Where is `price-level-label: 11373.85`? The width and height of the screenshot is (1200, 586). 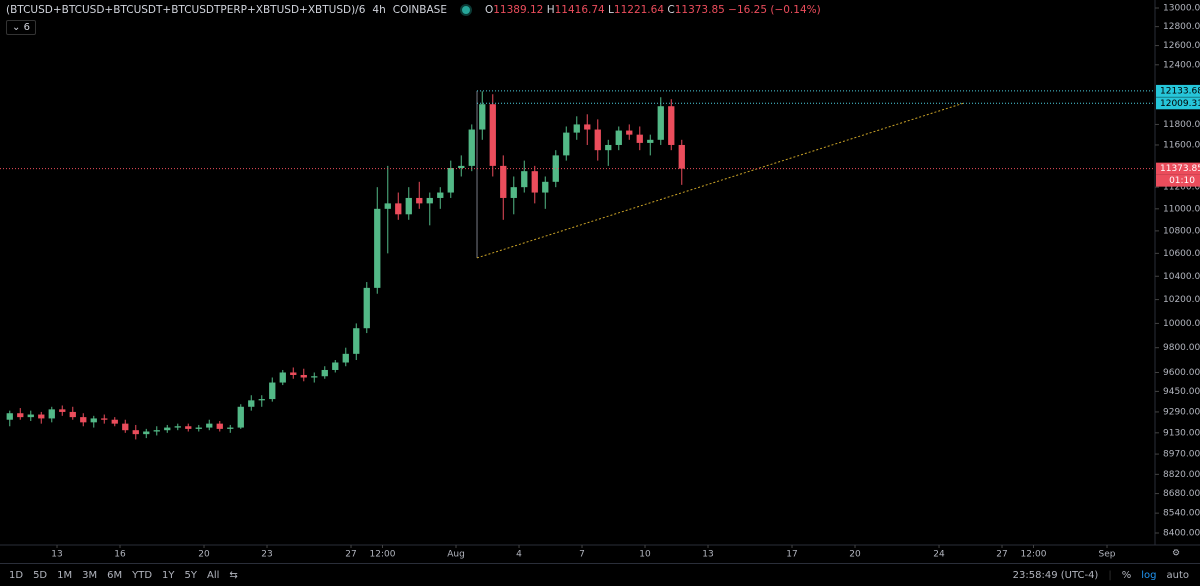 price-level-label: 11373.85 is located at coordinates (1180, 169).